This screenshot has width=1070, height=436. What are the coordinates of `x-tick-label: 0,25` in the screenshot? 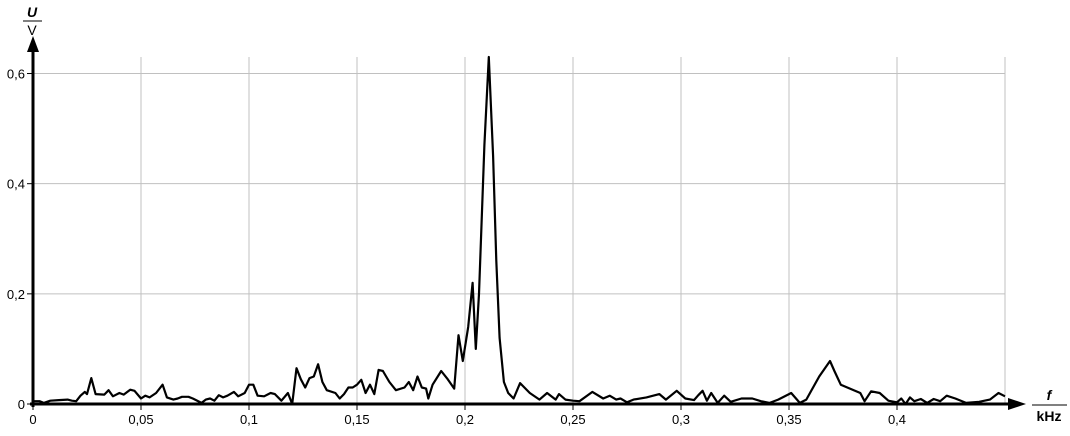 It's located at (572, 419).